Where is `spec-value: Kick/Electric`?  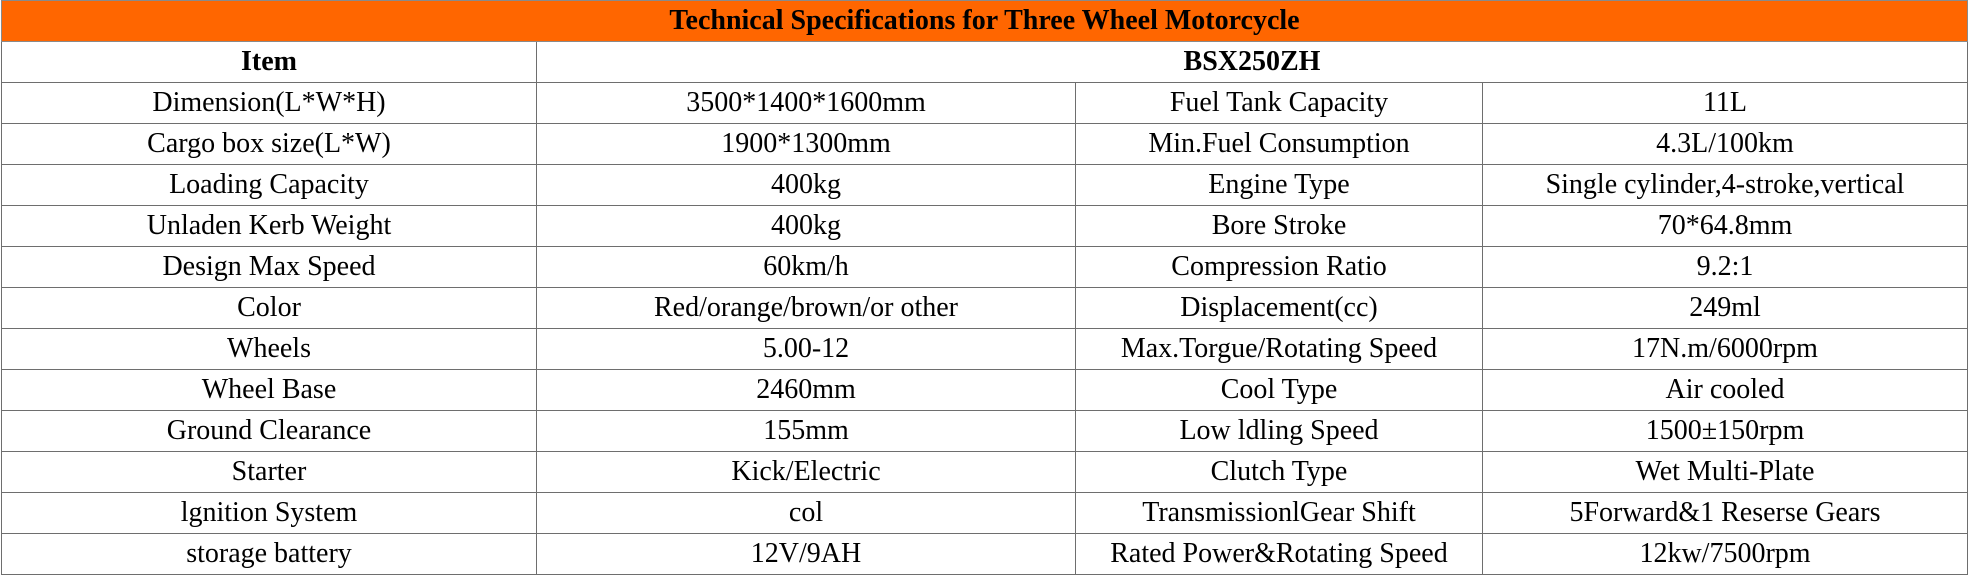 spec-value: Kick/Electric is located at coordinates (806, 472).